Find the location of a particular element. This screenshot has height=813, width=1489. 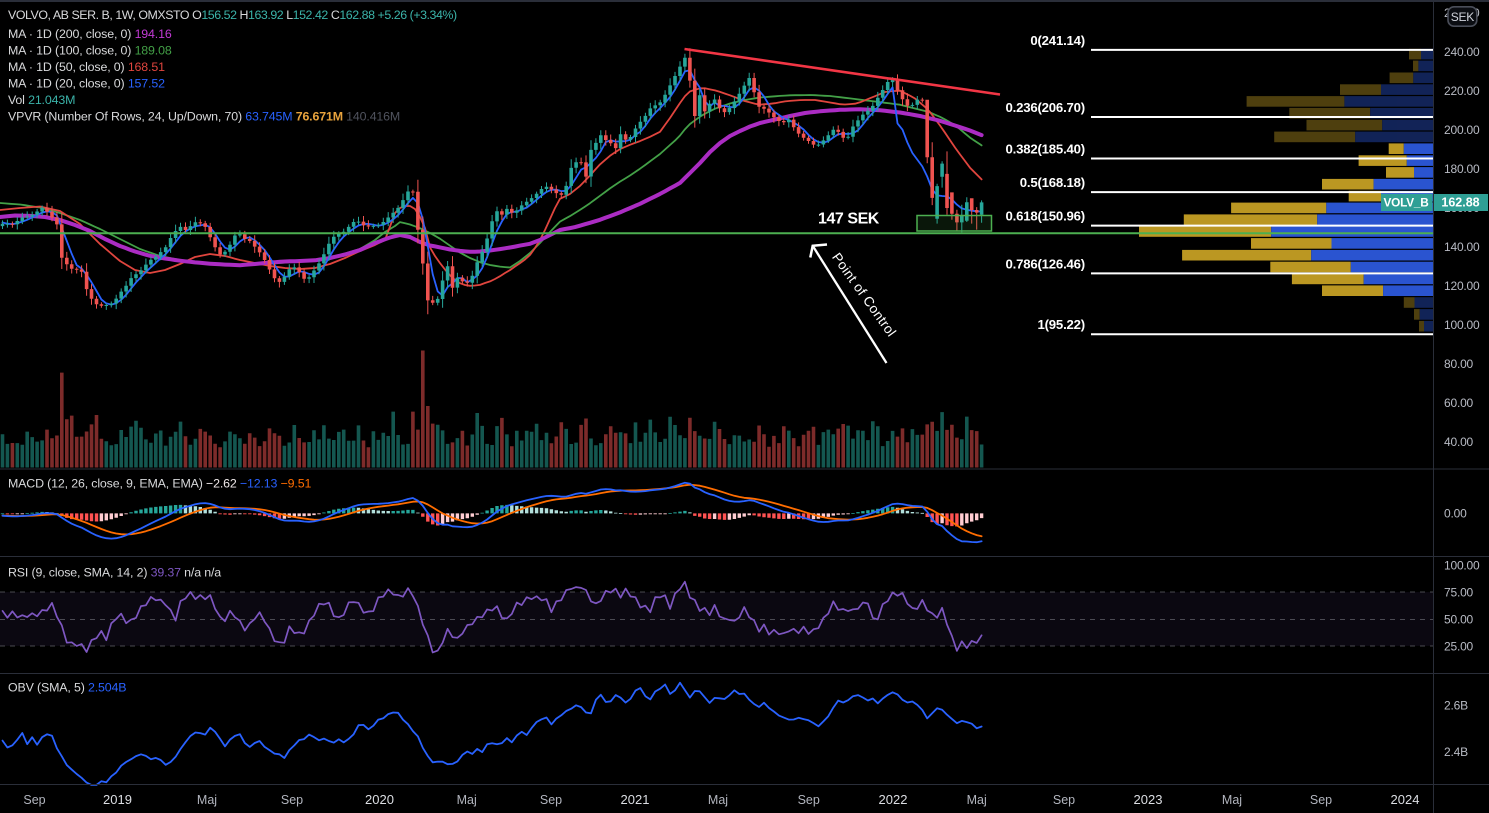

svg-text: 2020 is located at coordinates (379, 799).